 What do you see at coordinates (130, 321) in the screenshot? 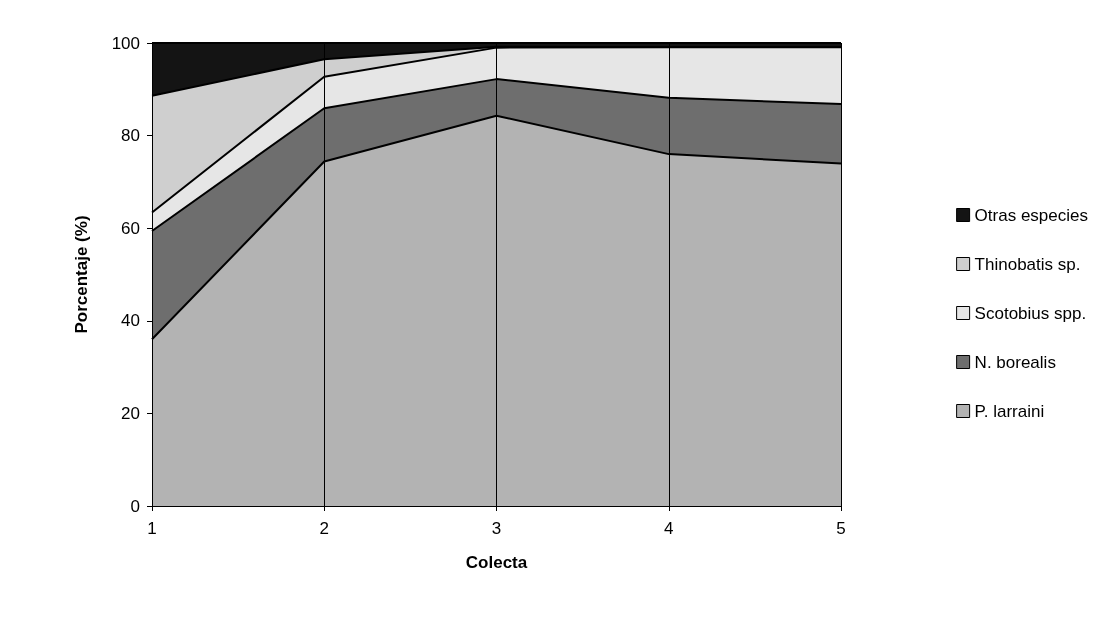
I see `y-tick-label: 40` at bounding box center [130, 321].